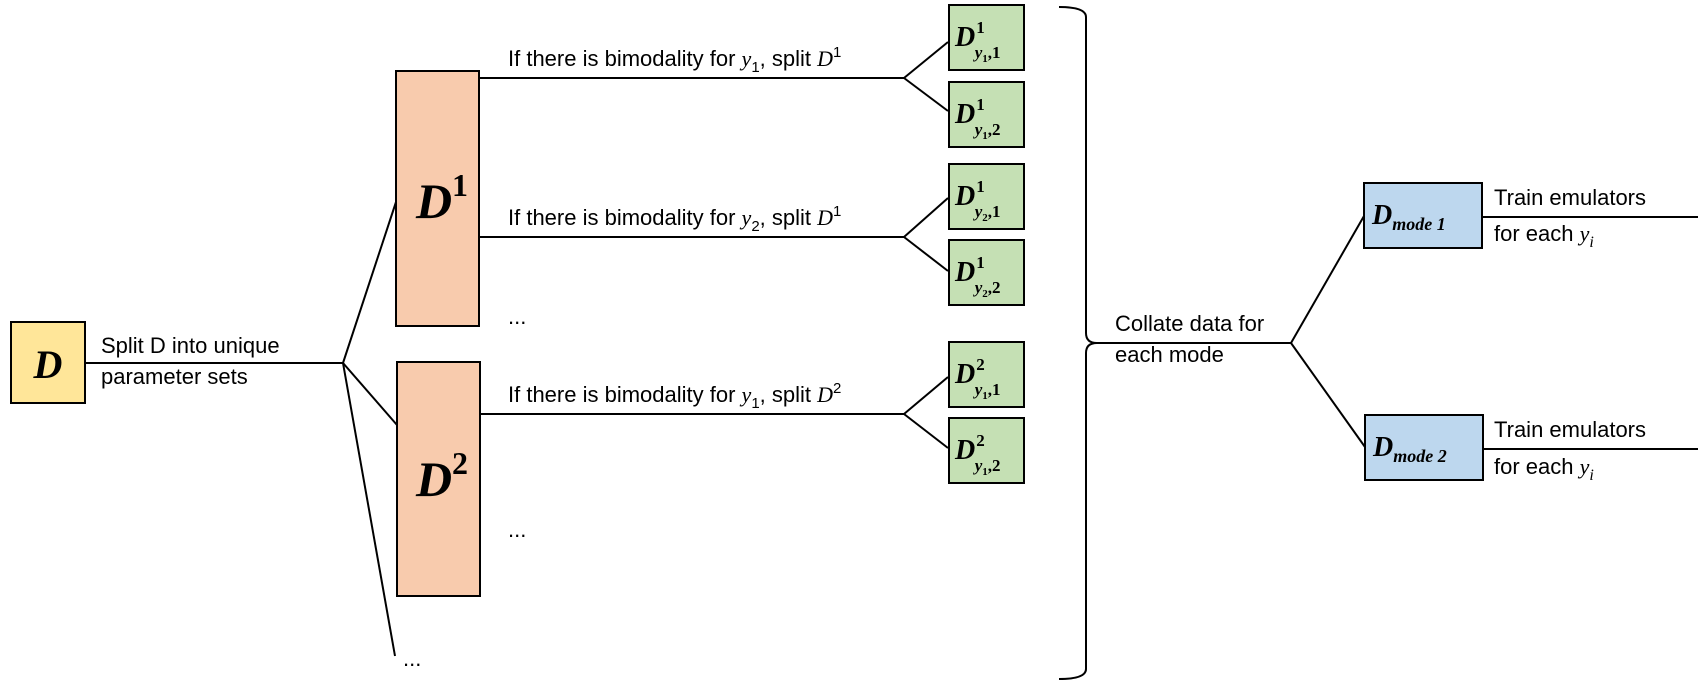 The height and width of the screenshot is (686, 1698). I want to click on leaf-node: D2 y1,2, so click(986, 450).